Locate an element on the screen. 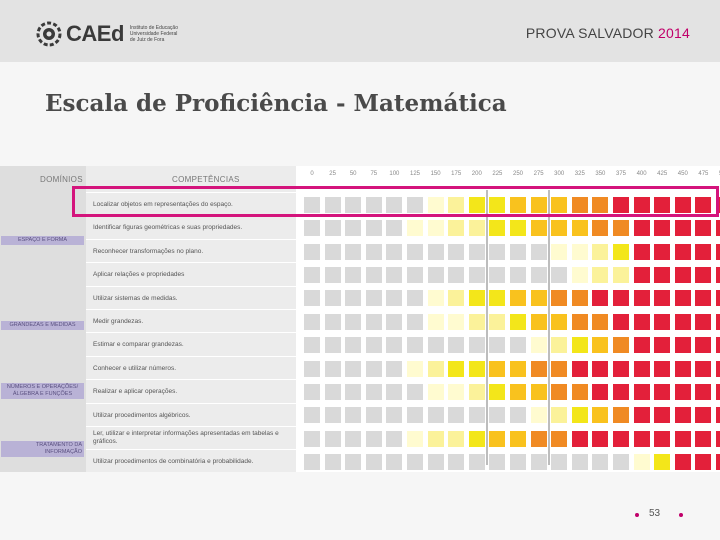  domain-tratamento-informacao: TRATAMENTO DA INFORMAÇÃO is located at coordinates (42, 449).